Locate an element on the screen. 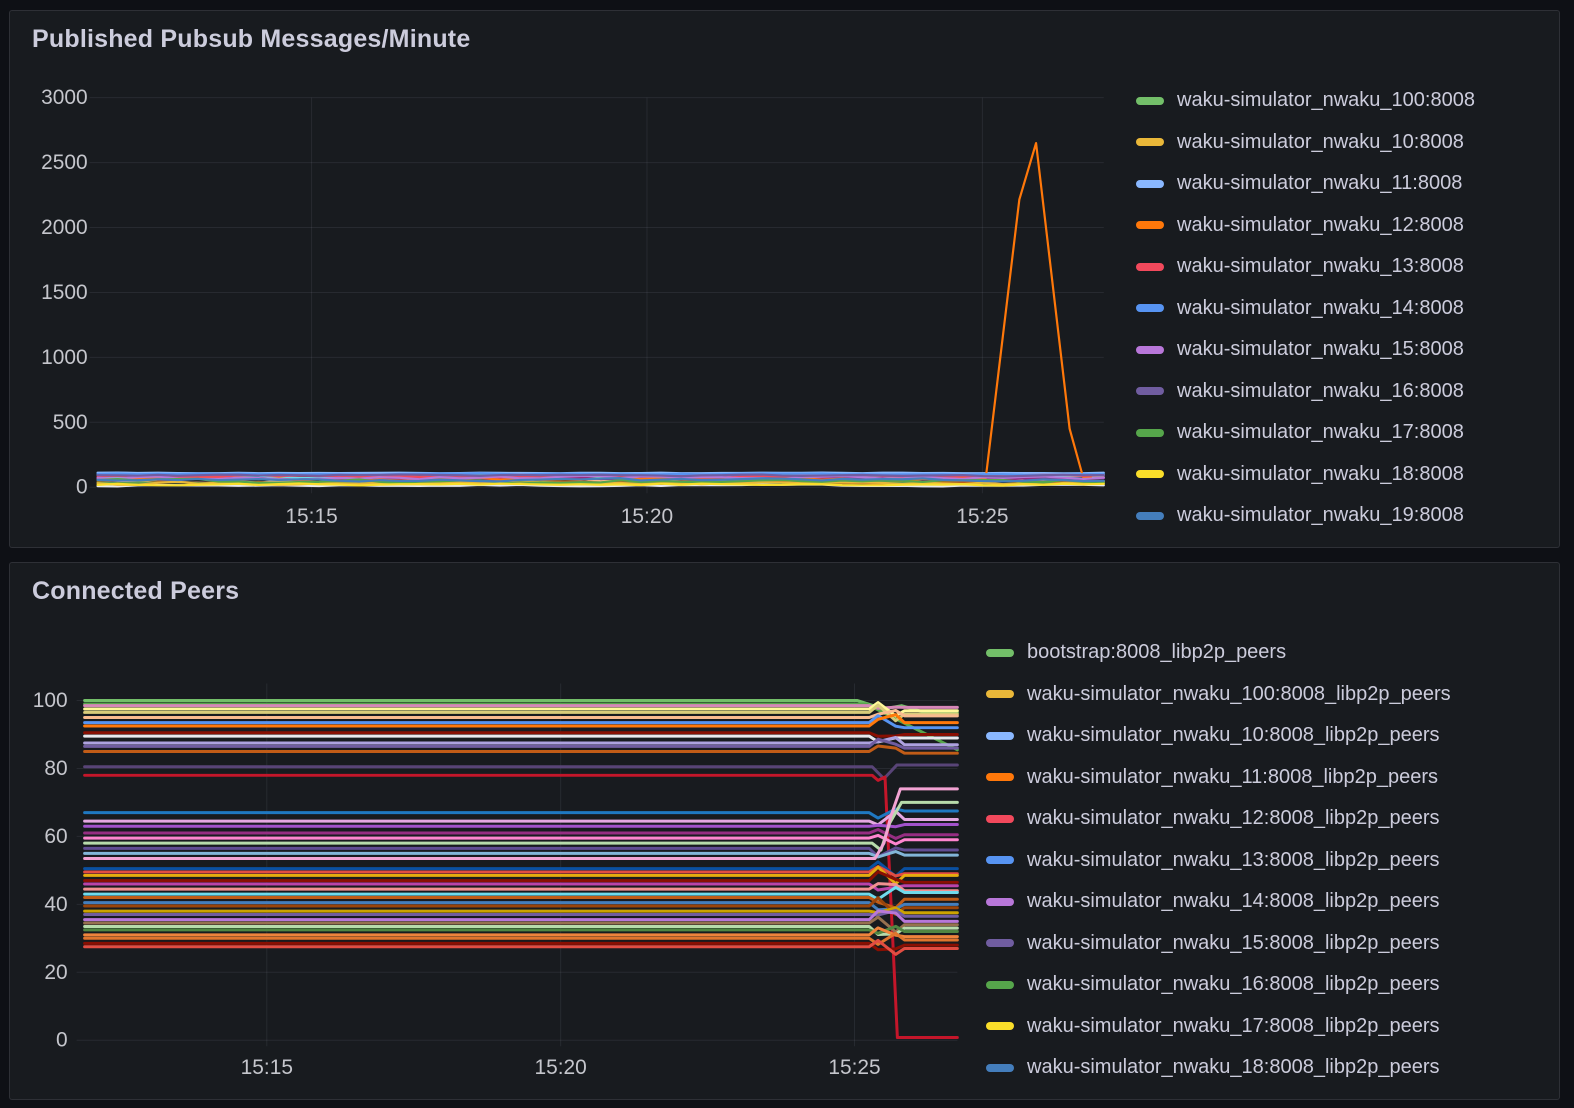 Image resolution: width=1574 pixels, height=1108 pixels. legend-item: waku-simulator_nwaku_18:8008 is located at coordinates (1305, 475).